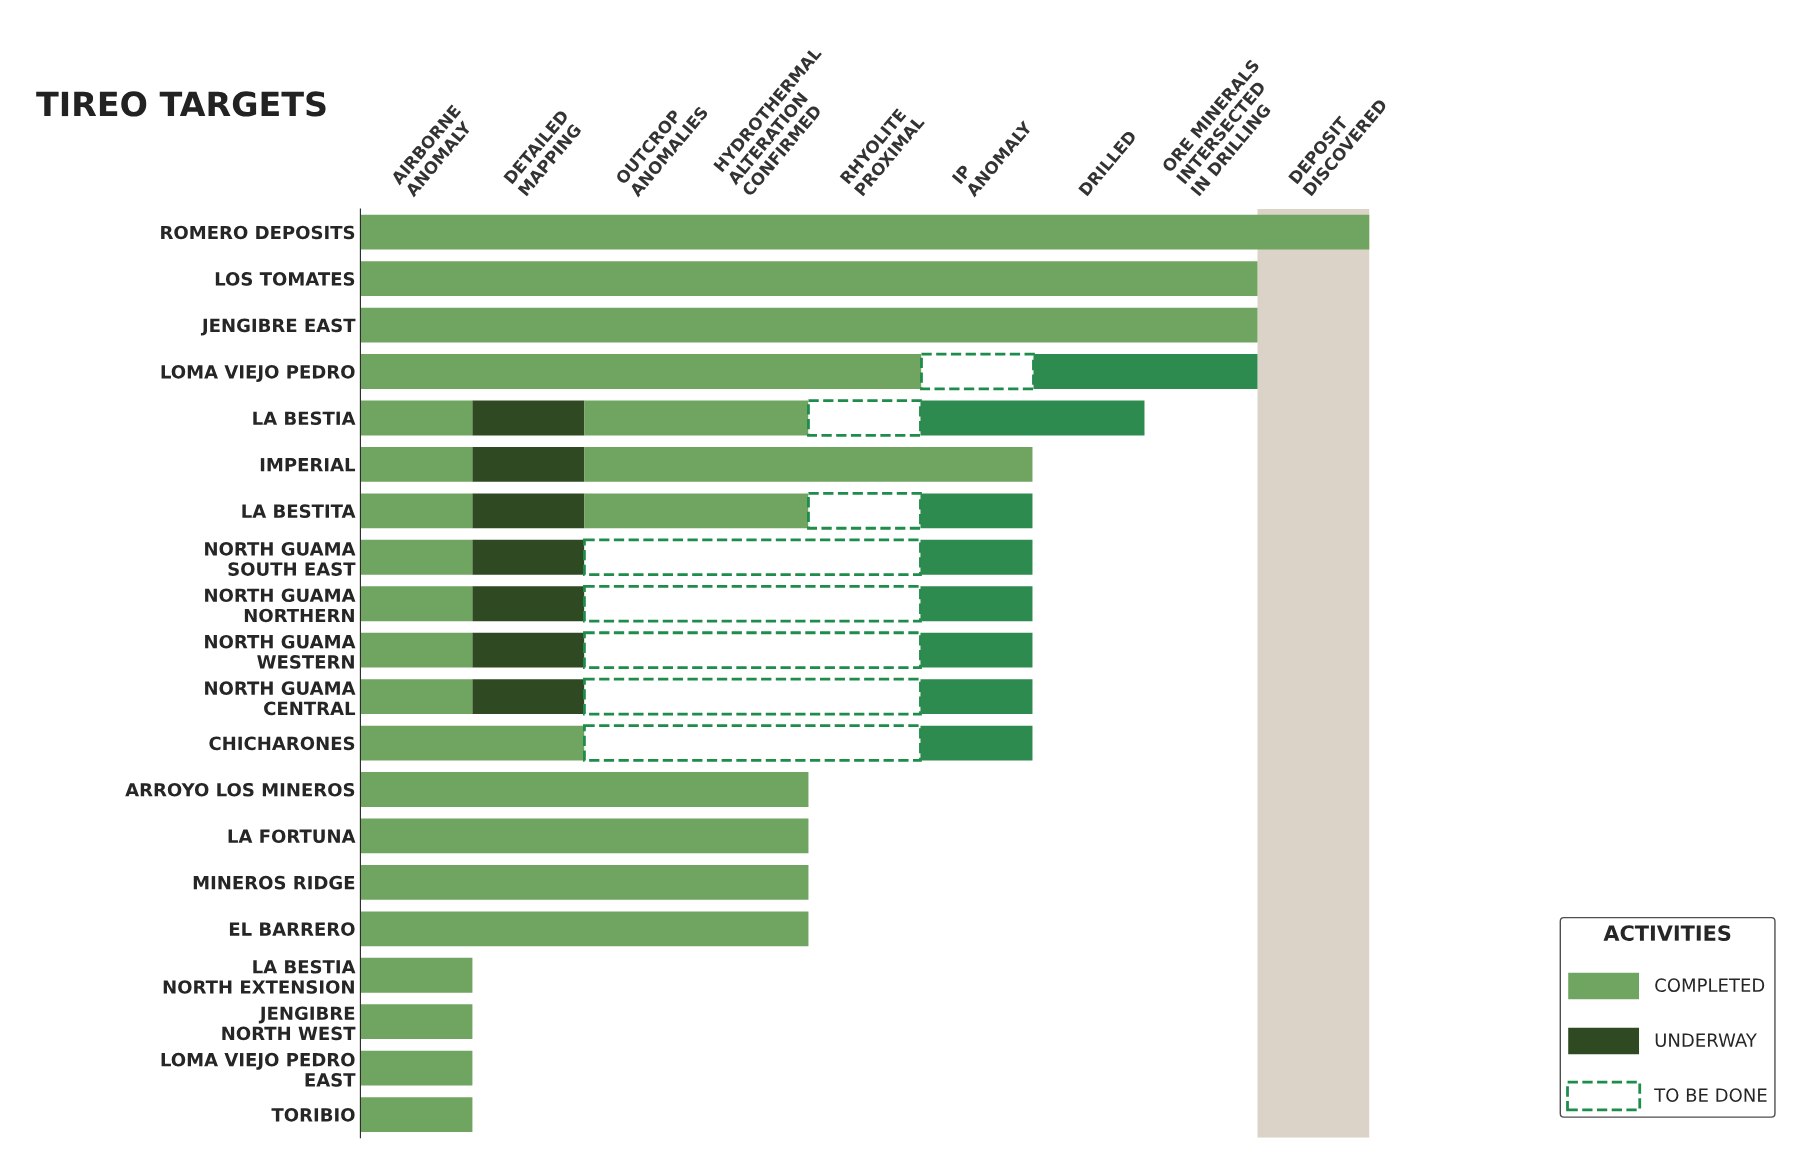 The height and width of the screenshot is (1161, 1802). I want to click on y-tick-label: NORTH GUAMA CENTRAL, so click(280, 698).